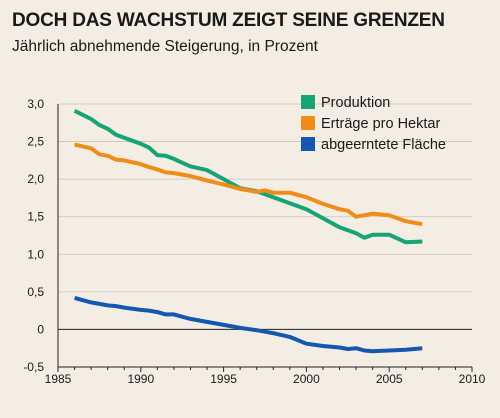 Image resolution: width=500 pixels, height=418 pixels. What do you see at coordinates (472, 379) in the screenshot?
I see `x-tick-label: 2010` at bounding box center [472, 379].